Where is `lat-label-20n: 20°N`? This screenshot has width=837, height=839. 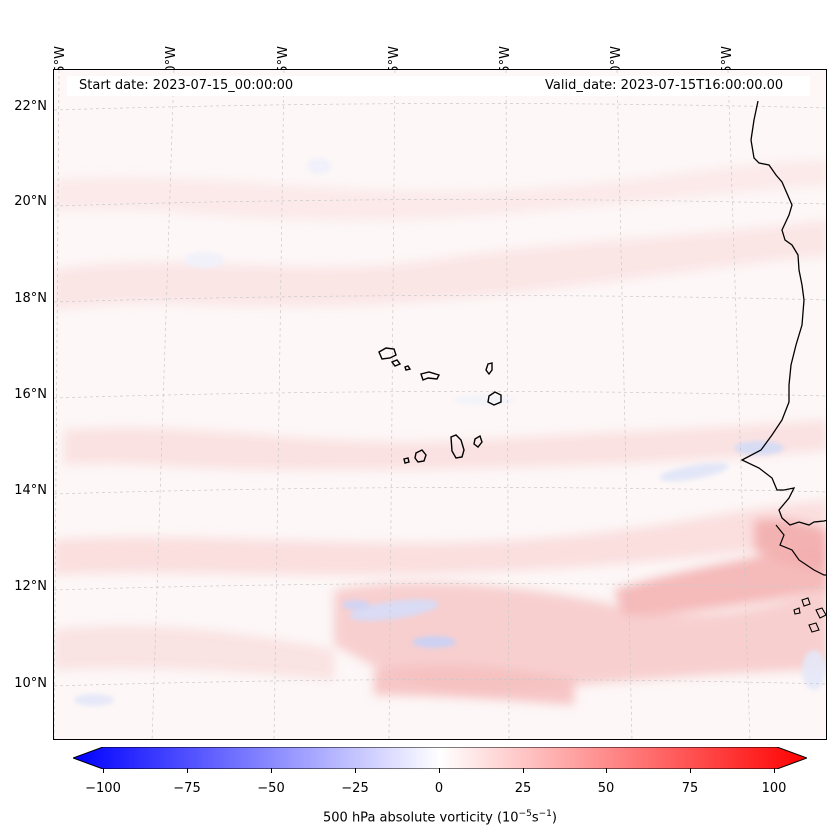 lat-label-20n: 20°N is located at coordinates (30, 201).